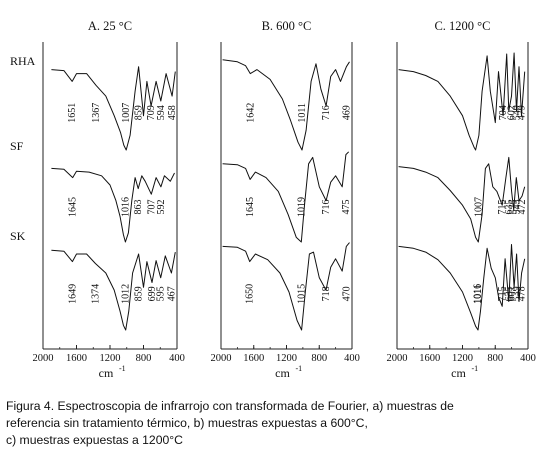 Image resolution: width=551 pixels, height=458 pixels. What do you see at coordinates (301, 207) in the screenshot?
I see `peak-label: 1019` at bounding box center [301, 207].